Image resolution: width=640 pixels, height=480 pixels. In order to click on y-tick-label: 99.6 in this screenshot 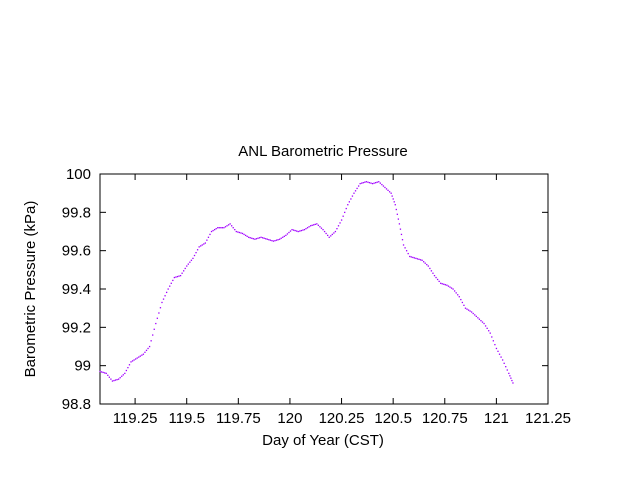, I will do `click(76, 251)`.